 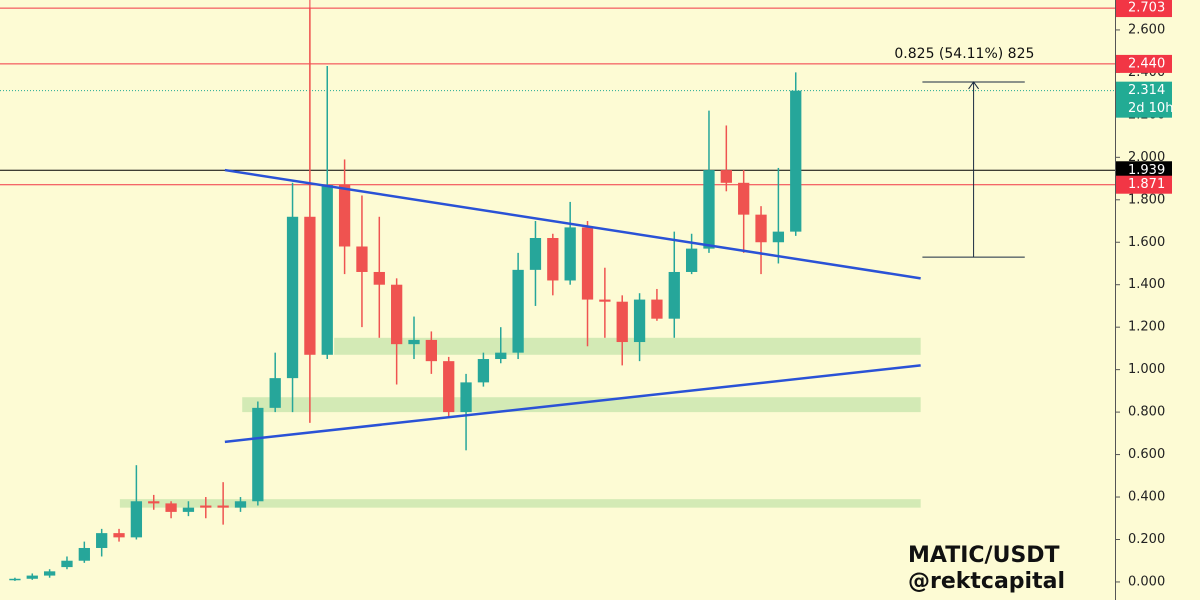 I want to click on watermark: @rektcapital, so click(x=986, y=581).